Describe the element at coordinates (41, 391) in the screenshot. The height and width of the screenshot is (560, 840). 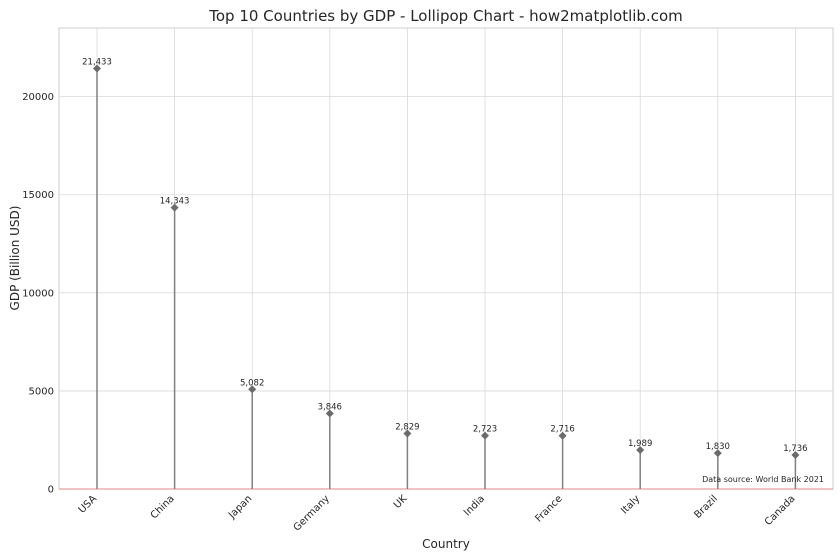
I see `y-tick-label: 5000` at that location.